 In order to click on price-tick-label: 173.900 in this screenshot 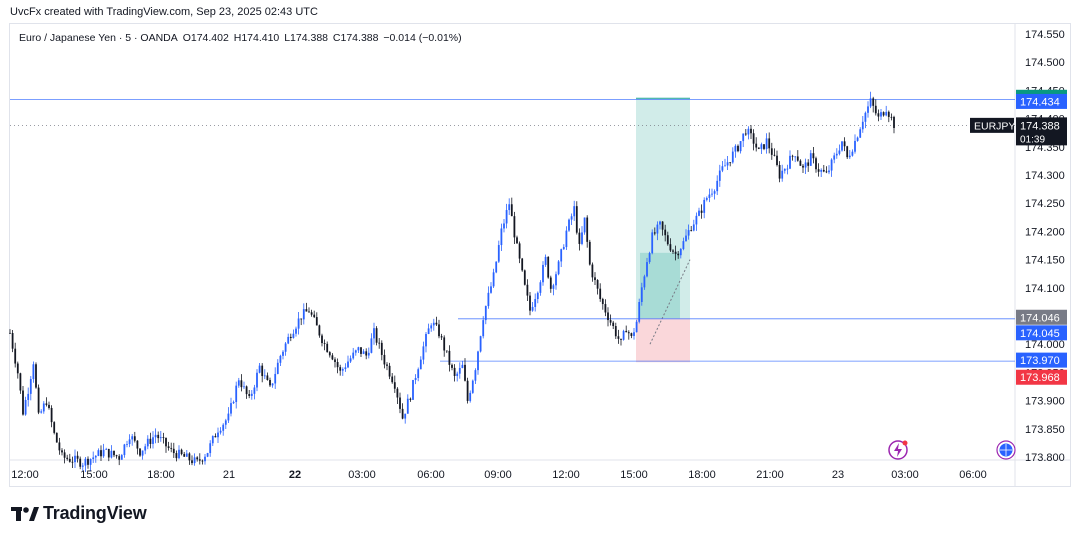, I will do `click(1045, 402)`.